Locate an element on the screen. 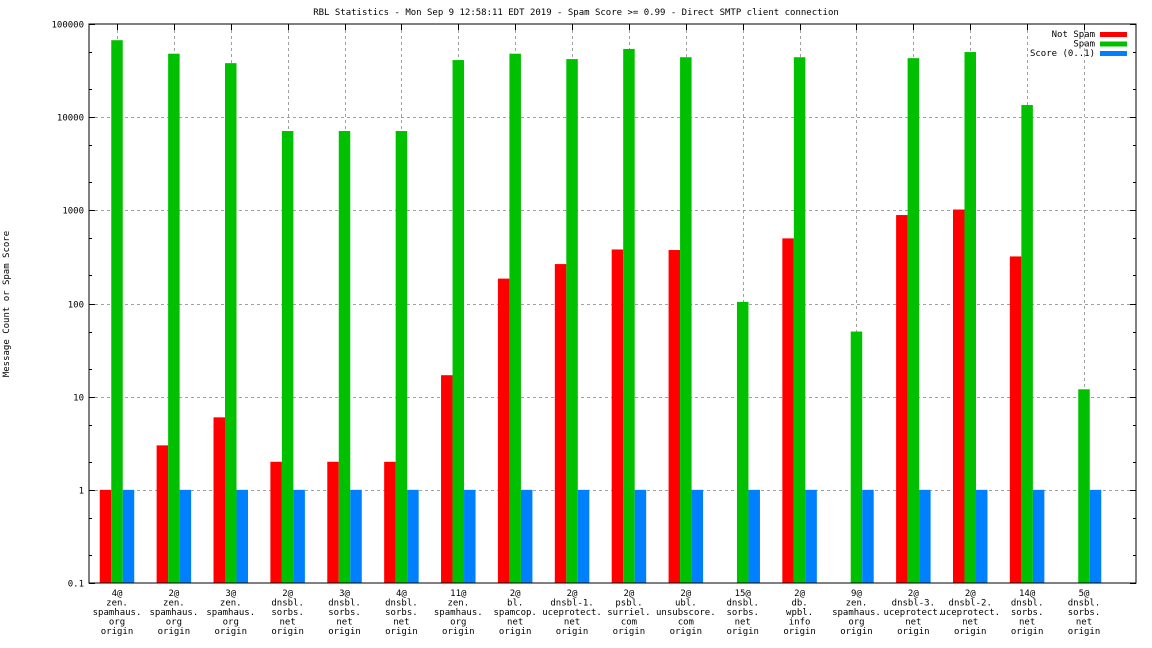  x-tick-label: 14@ is located at coordinates (1027, 594).